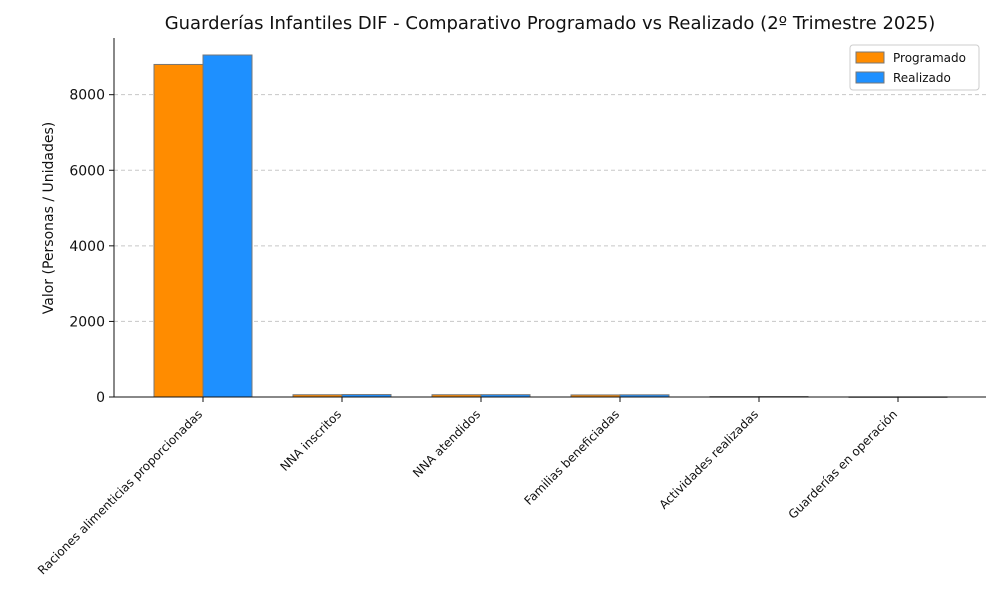 The width and height of the screenshot is (1000, 600). I want to click on legend-swatch-realizado, so click(870, 77).